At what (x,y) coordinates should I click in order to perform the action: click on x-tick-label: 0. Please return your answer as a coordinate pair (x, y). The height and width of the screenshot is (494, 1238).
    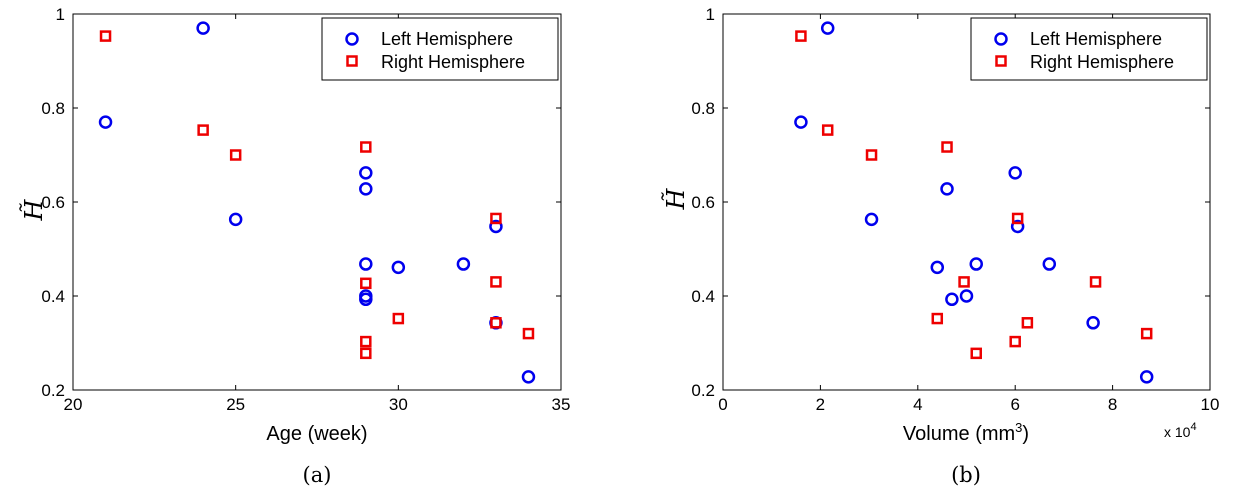
    Looking at the image, I should click on (722, 404).